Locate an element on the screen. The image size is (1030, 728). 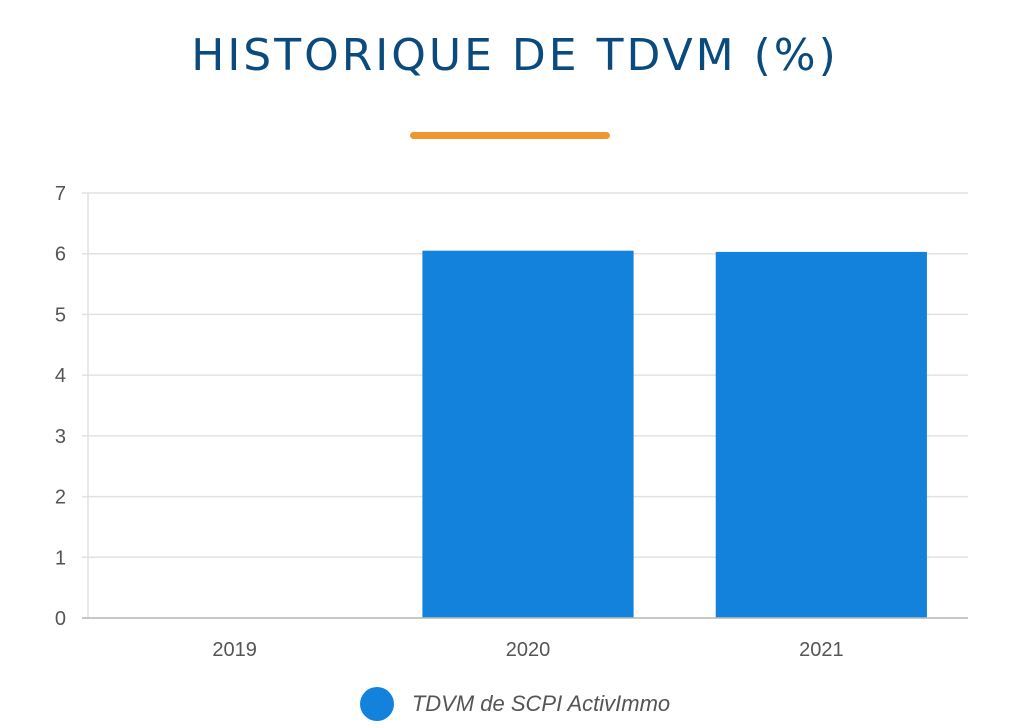
y-tick-label: 3 is located at coordinates (60, 437).